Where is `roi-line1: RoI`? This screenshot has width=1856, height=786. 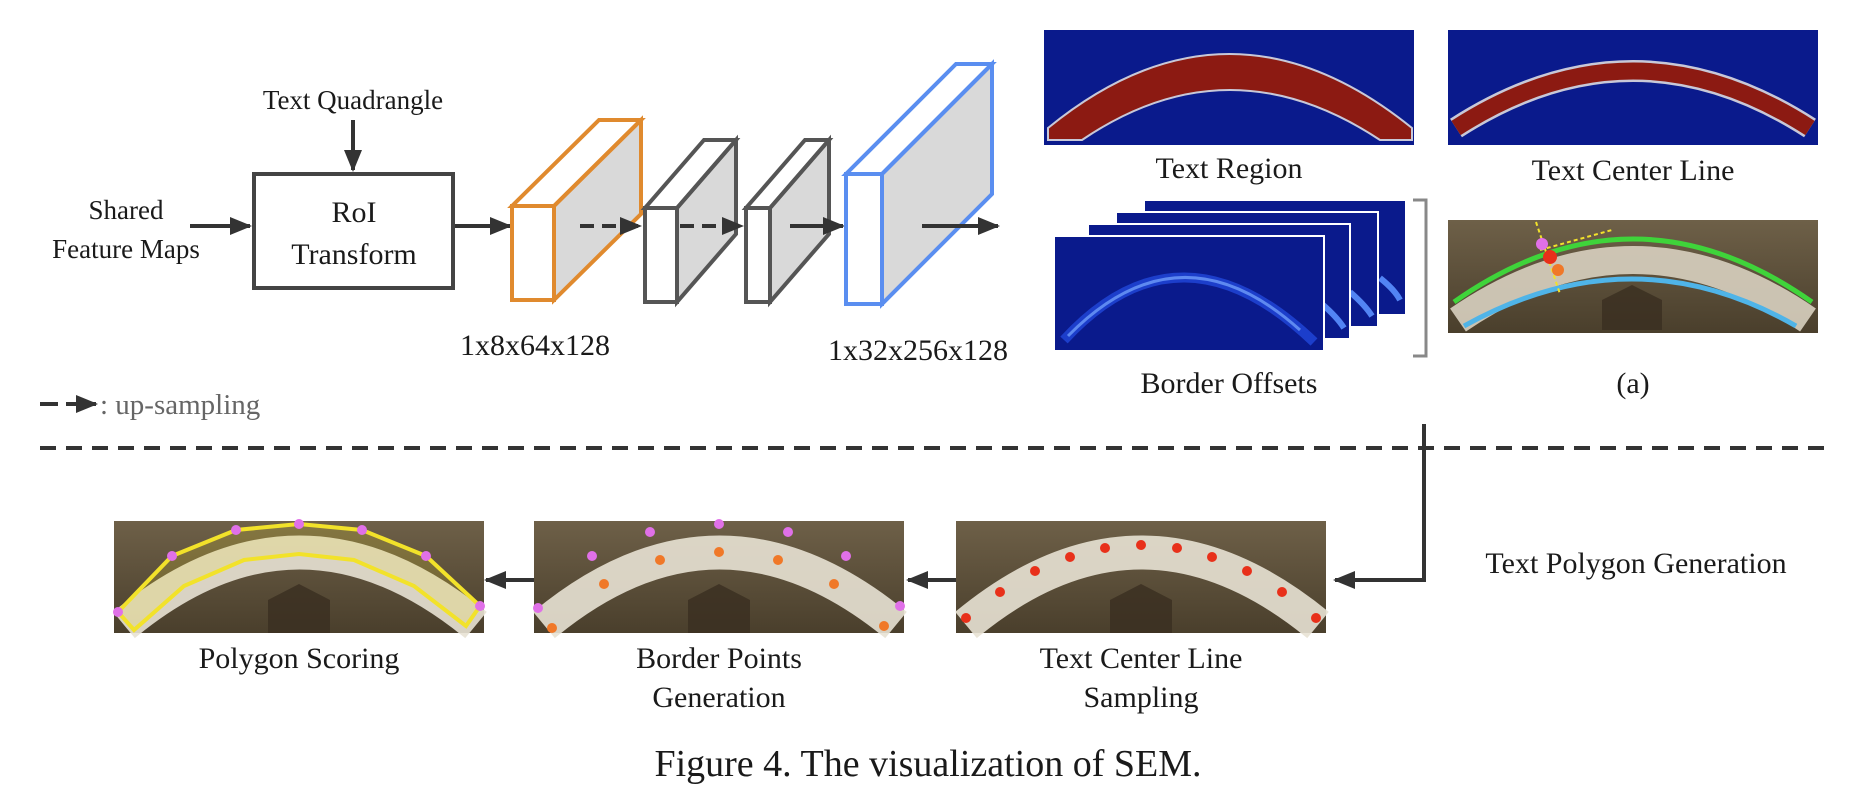
roi-line1: RoI is located at coordinates (354, 212).